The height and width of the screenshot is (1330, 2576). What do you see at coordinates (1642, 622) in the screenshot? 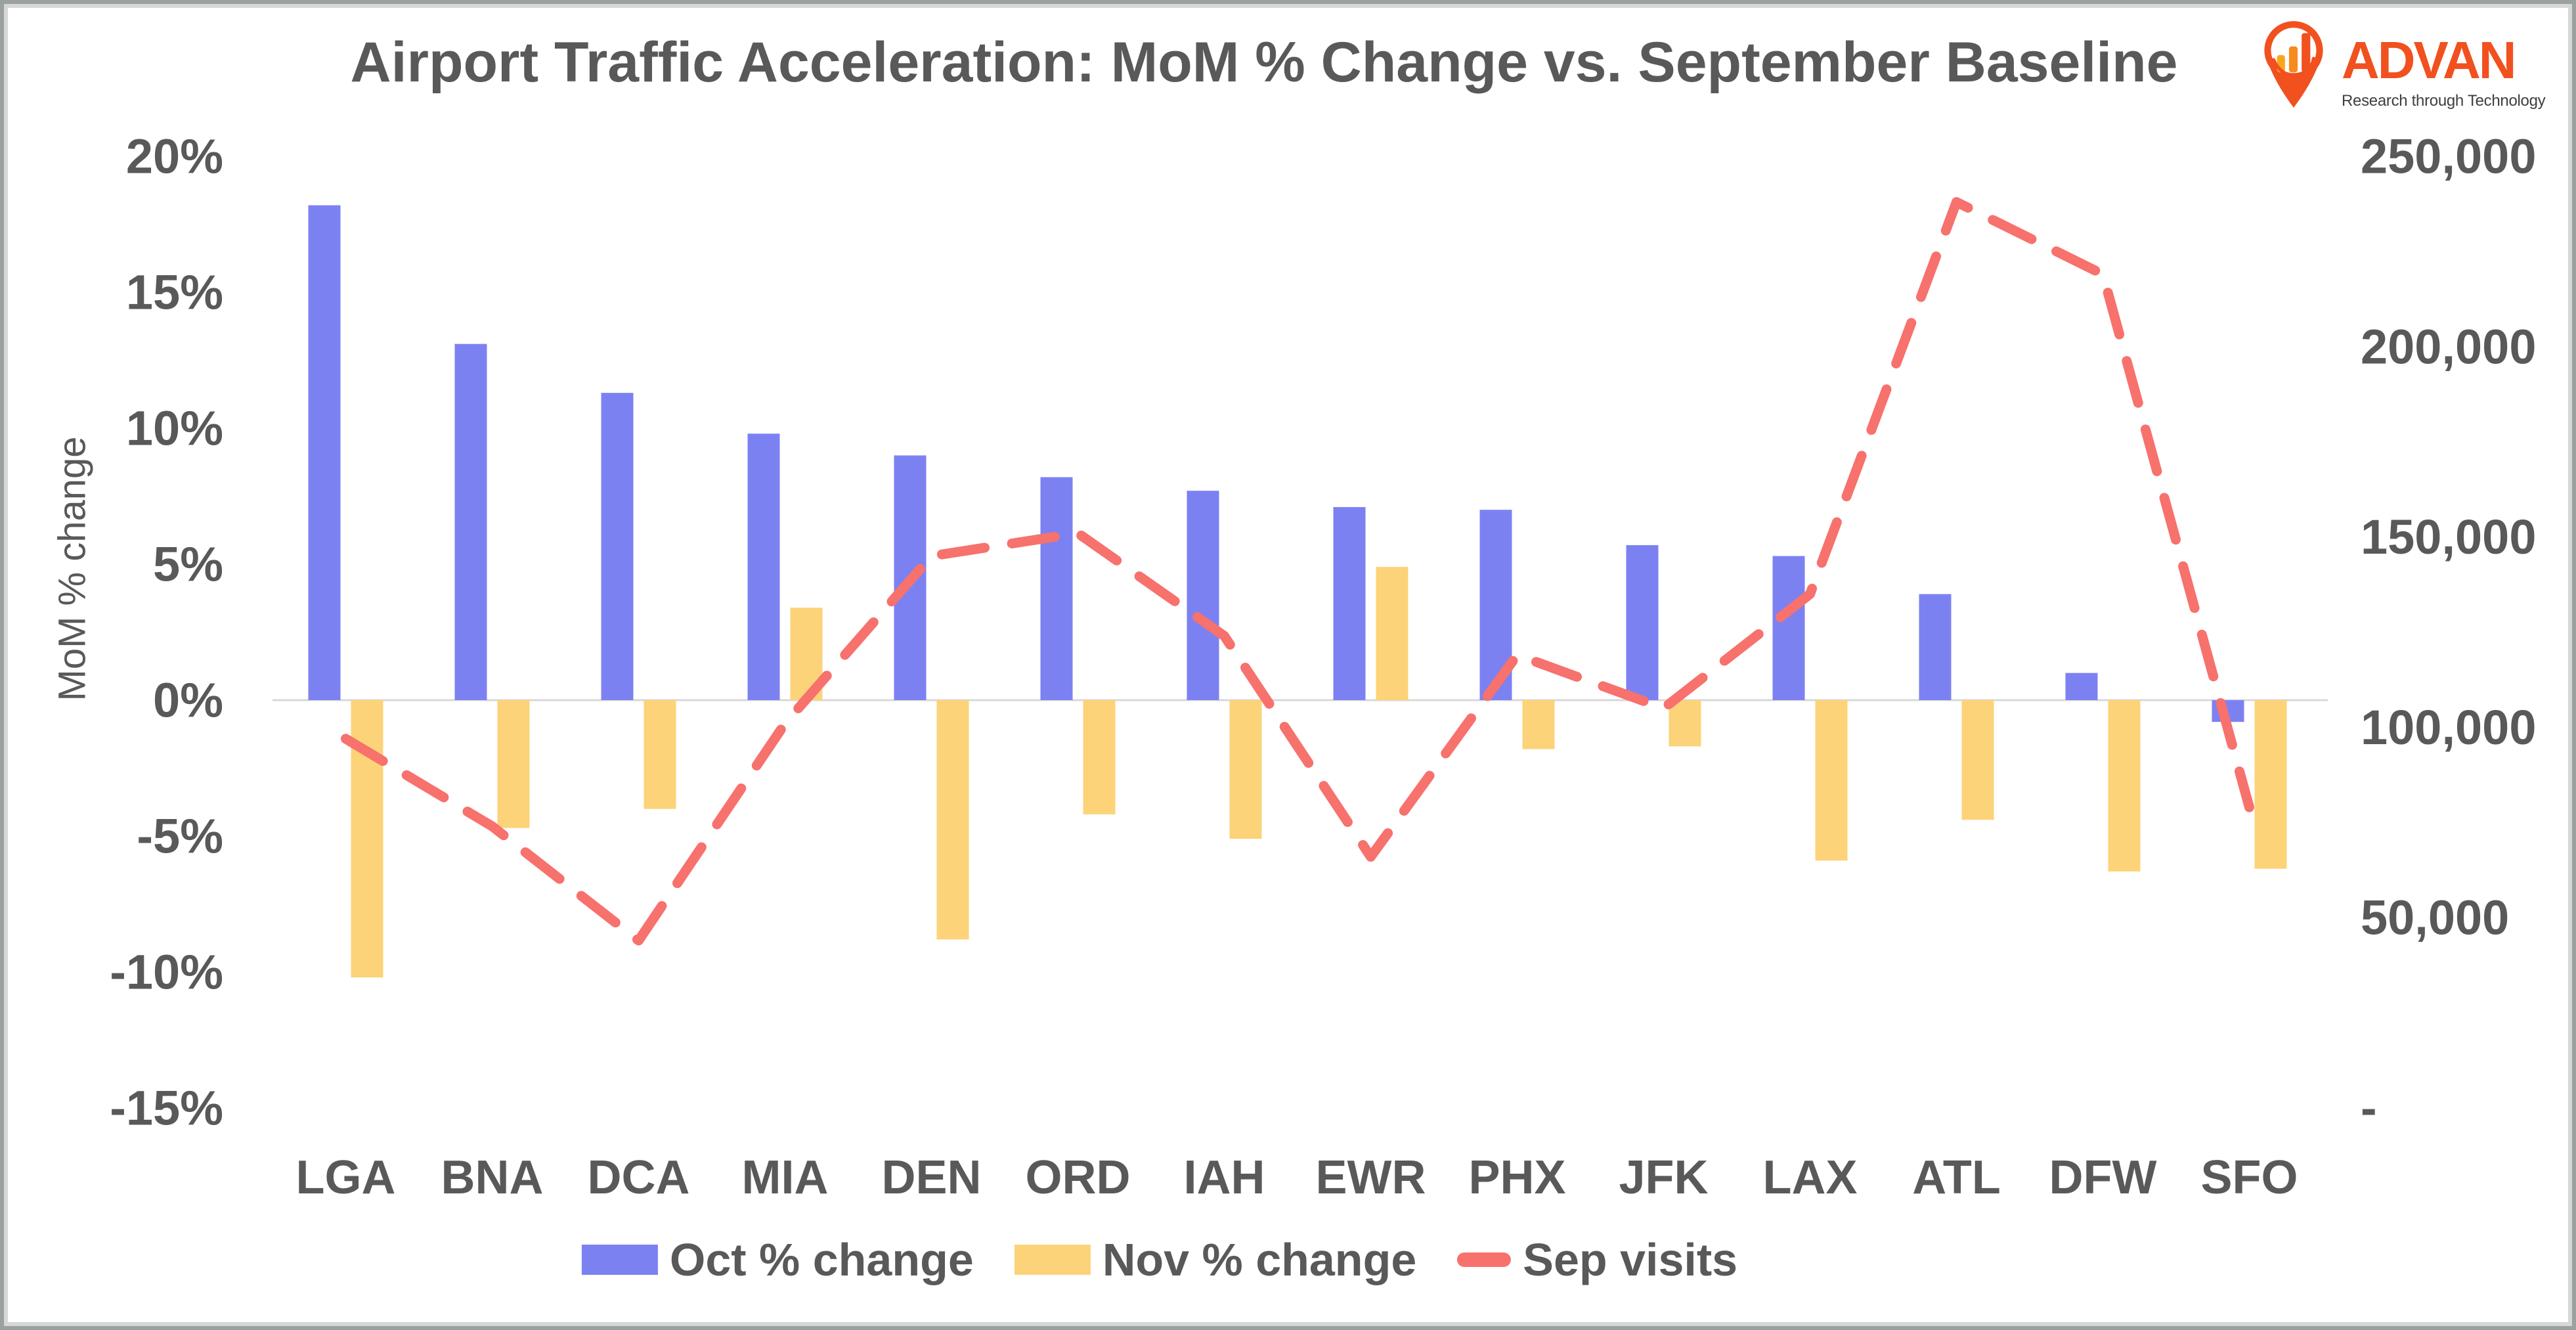
I see `bar-oct-jfk` at bounding box center [1642, 622].